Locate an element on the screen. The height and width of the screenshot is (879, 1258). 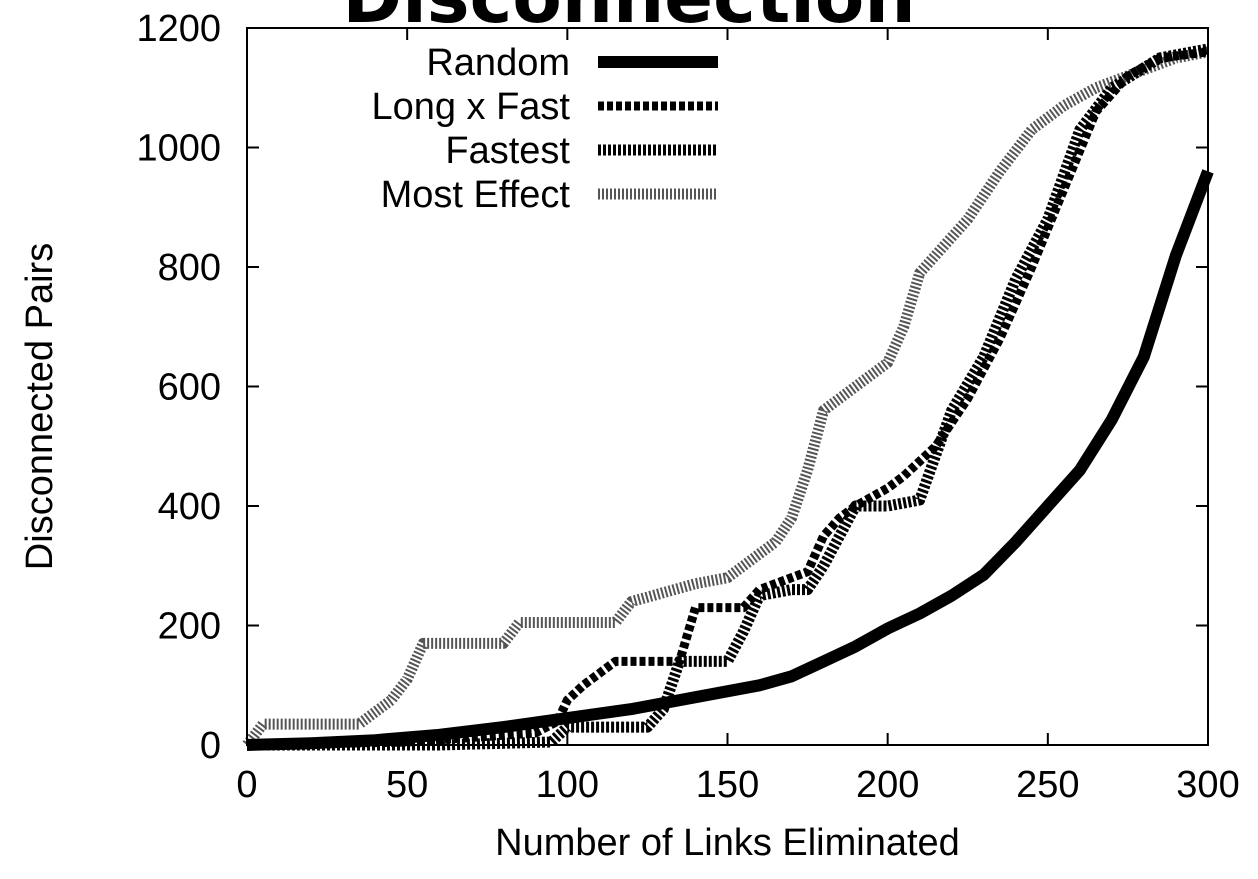
y-tick-label: 0 is located at coordinates (210, 746).